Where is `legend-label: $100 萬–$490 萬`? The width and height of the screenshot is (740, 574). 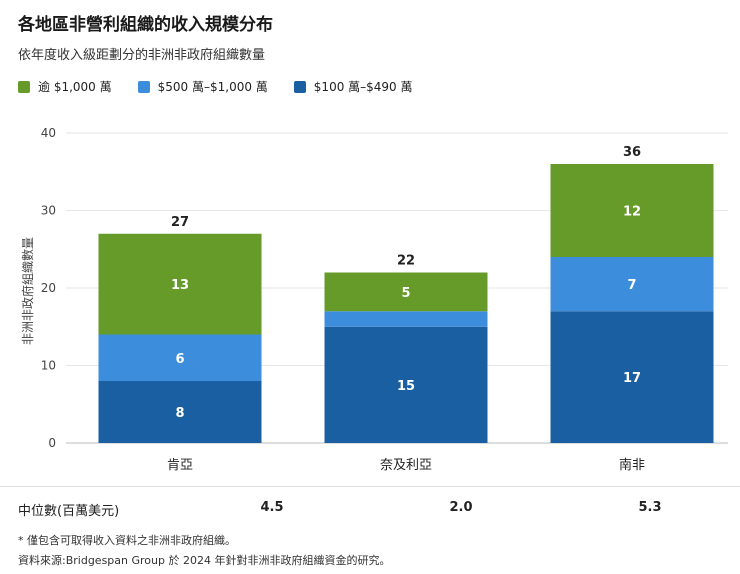
legend-label: $100 萬–$490 萬 is located at coordinates (363, 87).